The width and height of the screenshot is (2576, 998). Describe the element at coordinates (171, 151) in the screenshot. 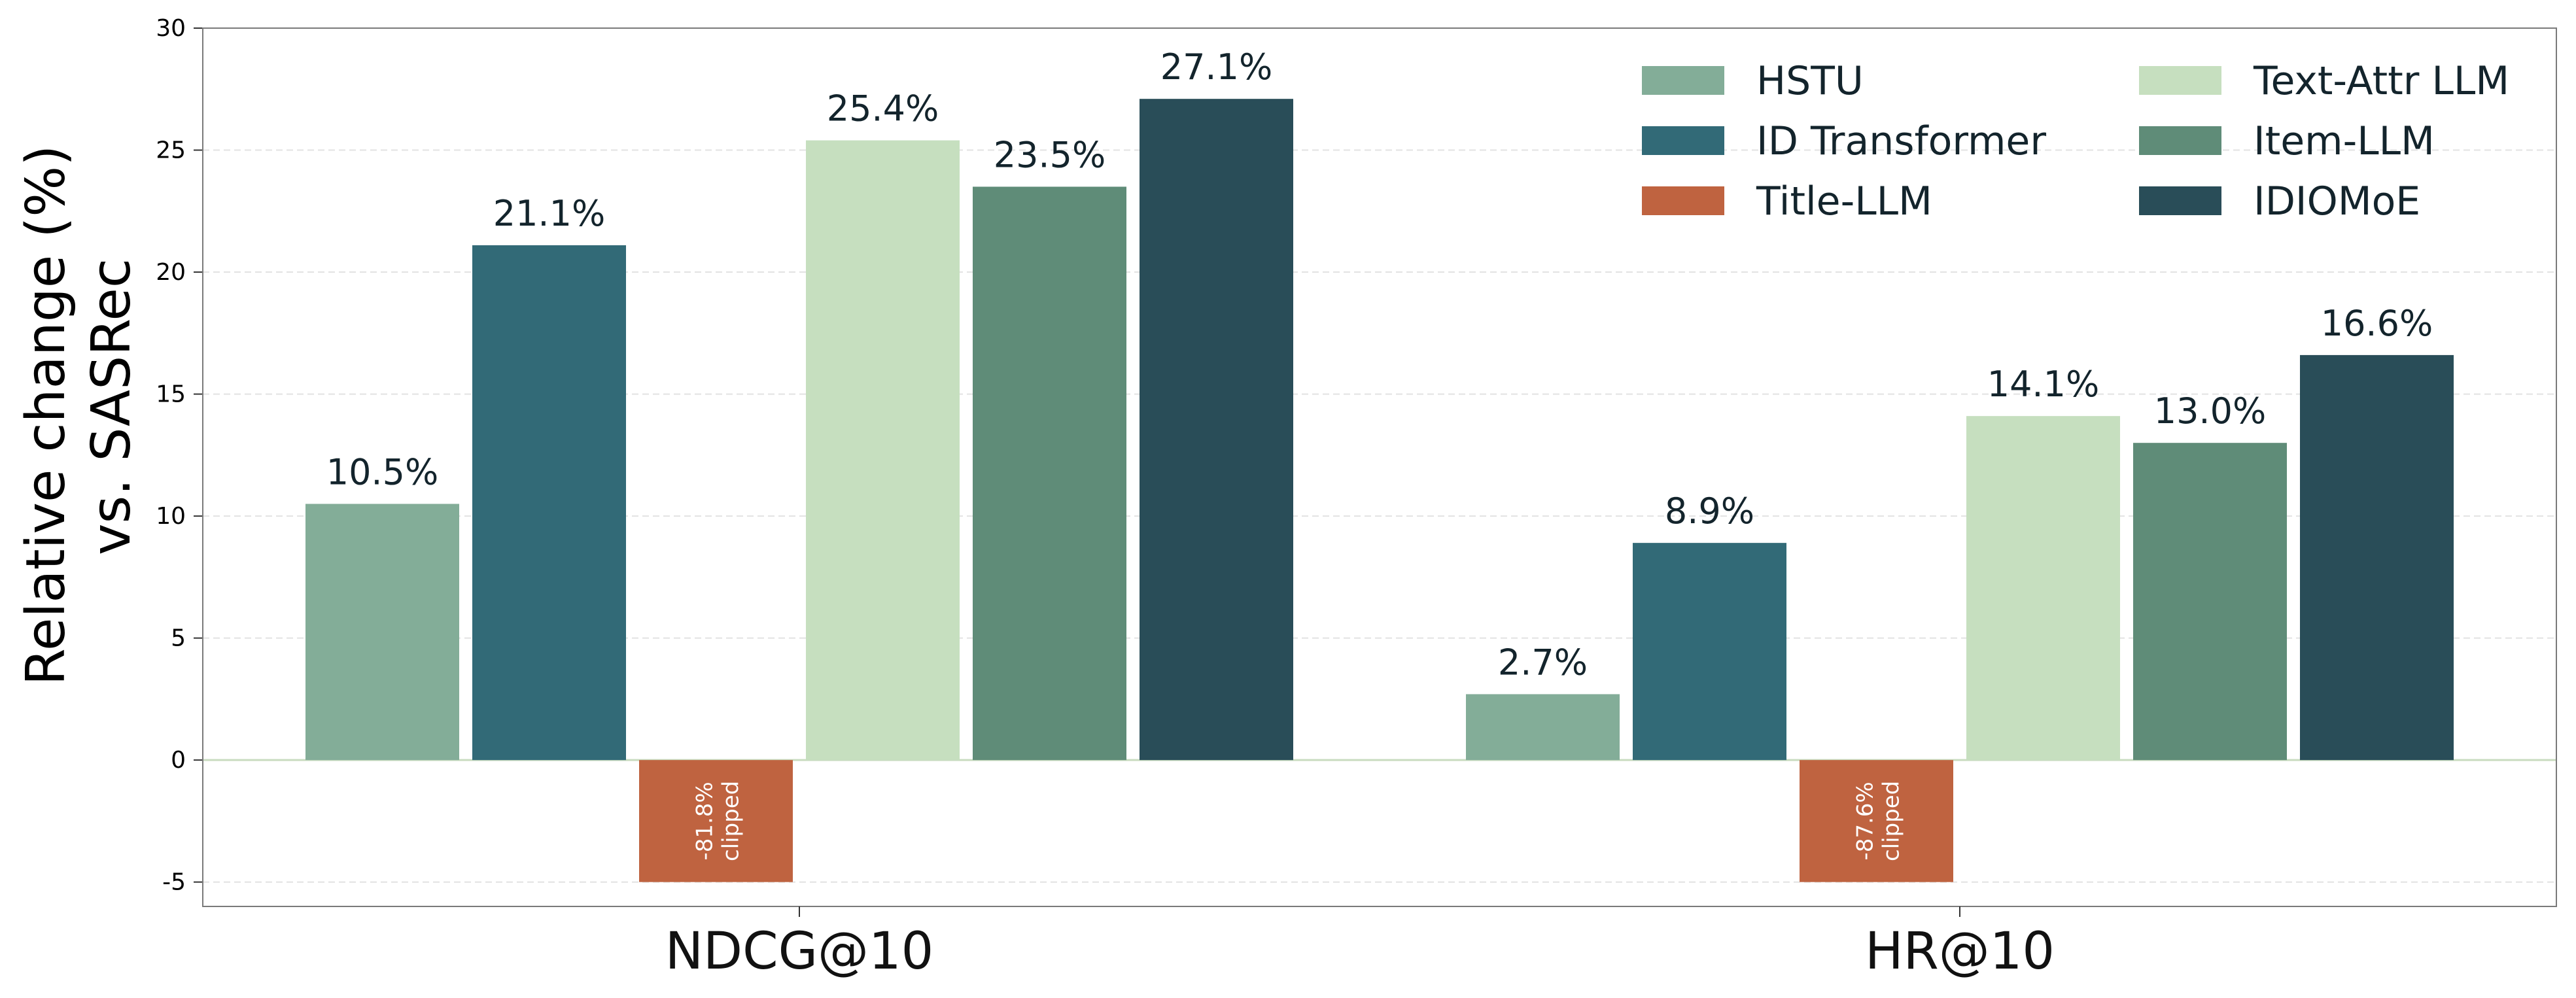

I see `y-tick-label: 25` at that location.